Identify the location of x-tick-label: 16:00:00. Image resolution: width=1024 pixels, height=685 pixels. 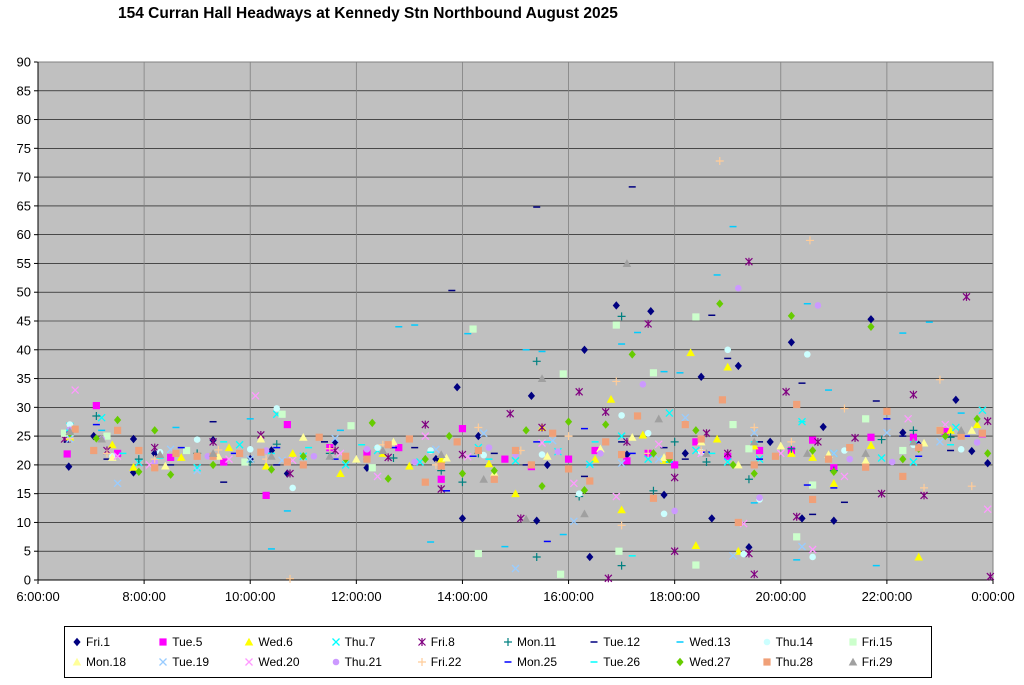
(568, 596).